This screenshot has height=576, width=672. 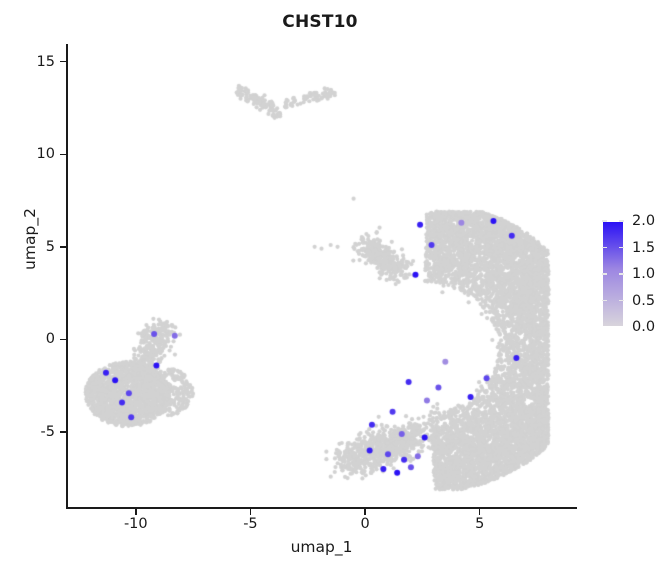 I want to click on colorbar-tick-label: 2.0, so click(x=644, y=221).